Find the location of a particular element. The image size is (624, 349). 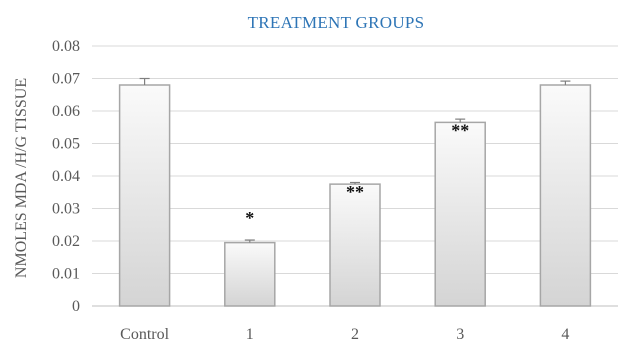

y-tick-label: 0 is located at coordinates (76, 306).